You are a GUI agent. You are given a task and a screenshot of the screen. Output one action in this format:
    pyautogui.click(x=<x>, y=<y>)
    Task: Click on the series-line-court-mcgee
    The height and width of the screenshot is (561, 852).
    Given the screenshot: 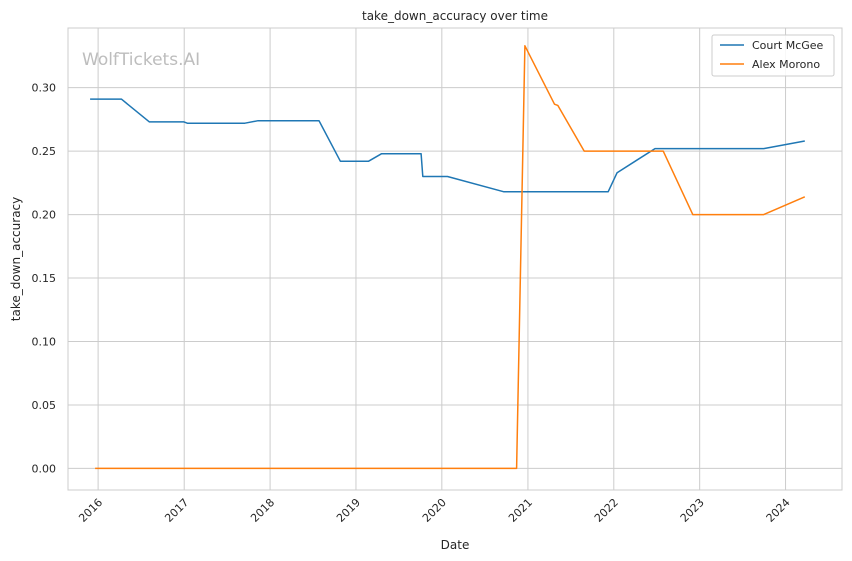 What is the action you would take?
    pyautogui.click(x=447, y=145)
    